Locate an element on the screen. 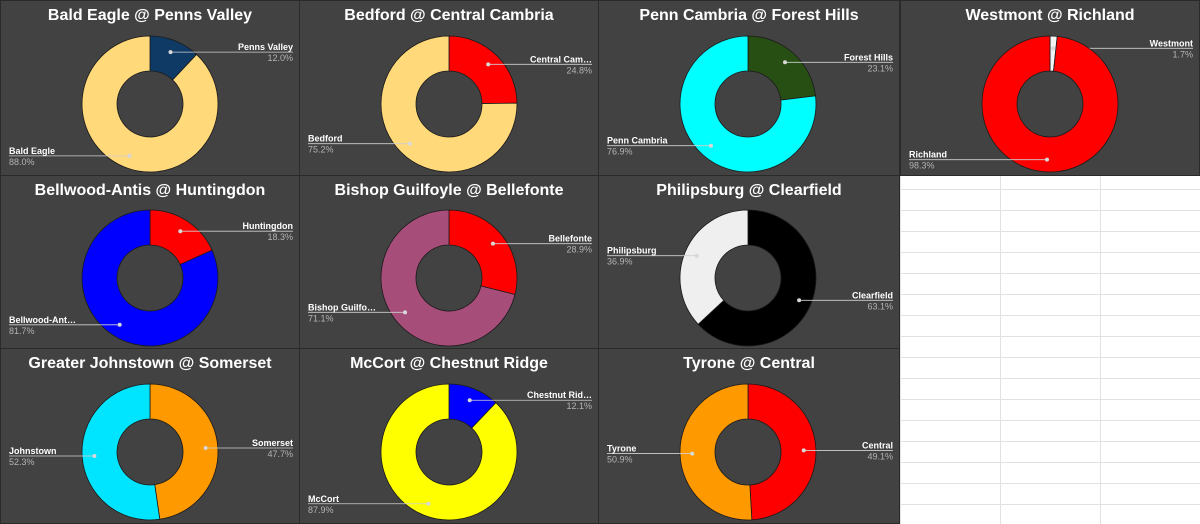 The width and height of the screenshot is (1200, 524). slice-label-penns-valley: Penns Valley is located at coordinates (265, 47).